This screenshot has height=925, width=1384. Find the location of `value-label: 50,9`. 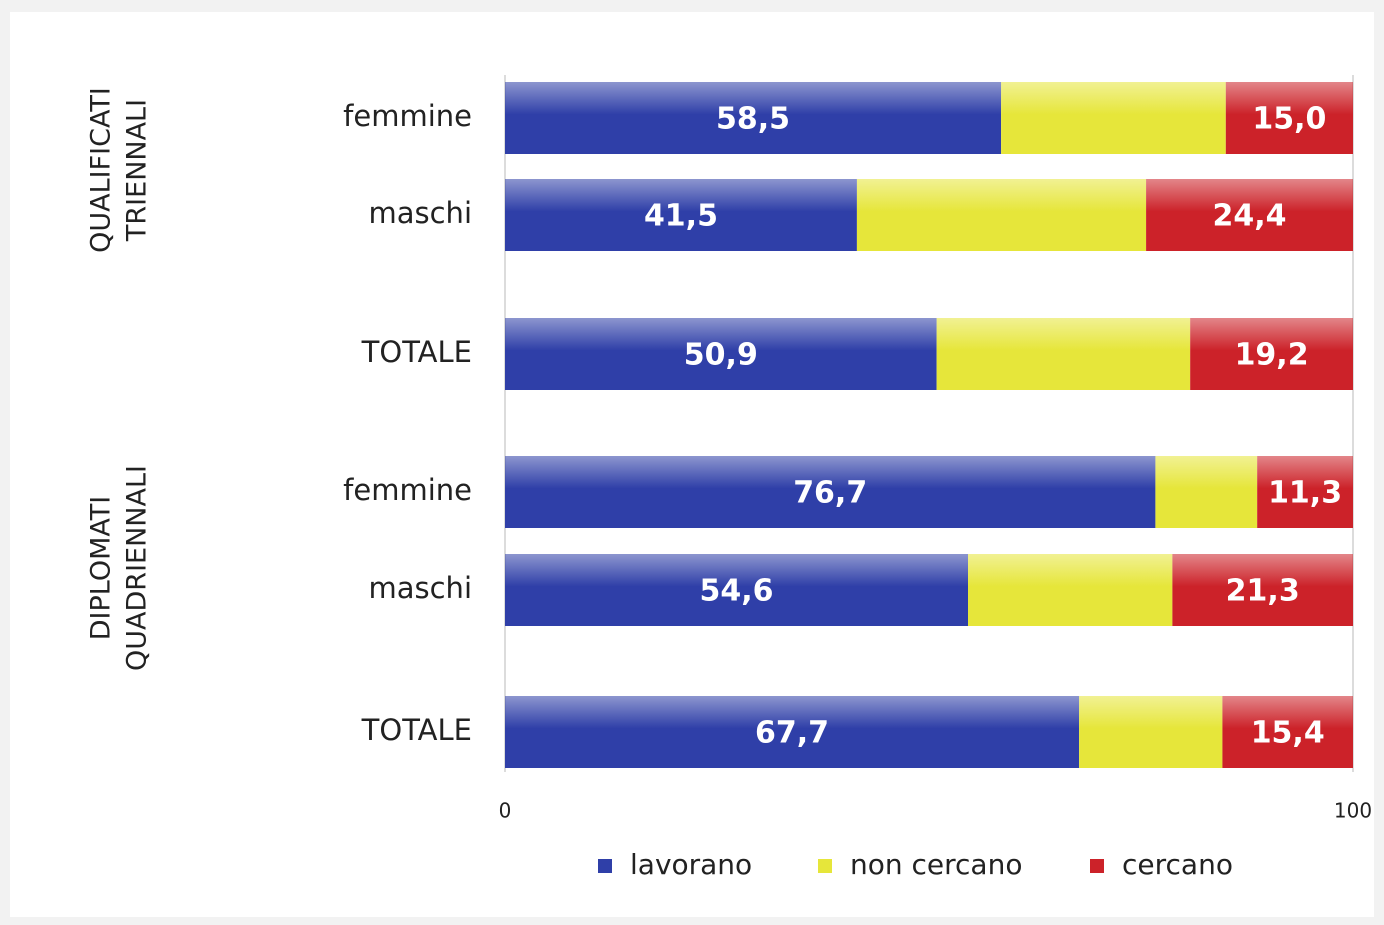

value-label: 50,9 is located at coordinates (721, 355).